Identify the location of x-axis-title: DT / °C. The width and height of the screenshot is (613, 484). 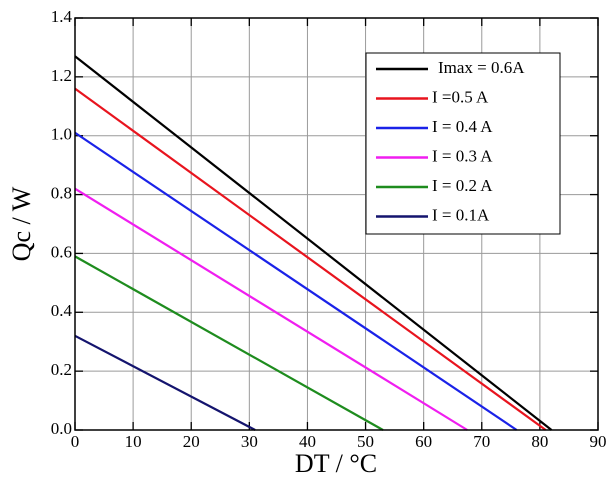
(336, 463).